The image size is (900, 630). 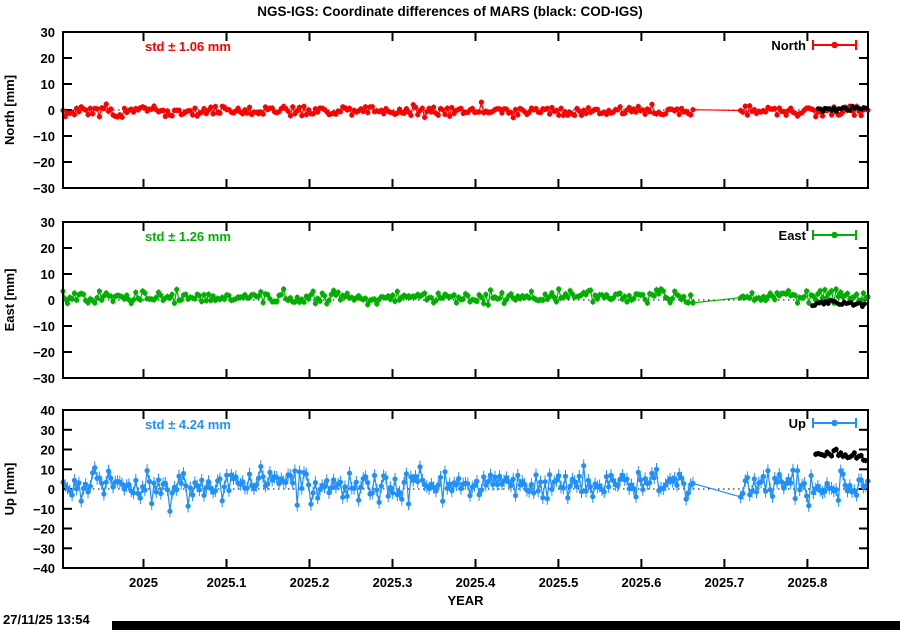 I want to click on std-label: std ± 1.06 mm, so click(x=188, y=46).